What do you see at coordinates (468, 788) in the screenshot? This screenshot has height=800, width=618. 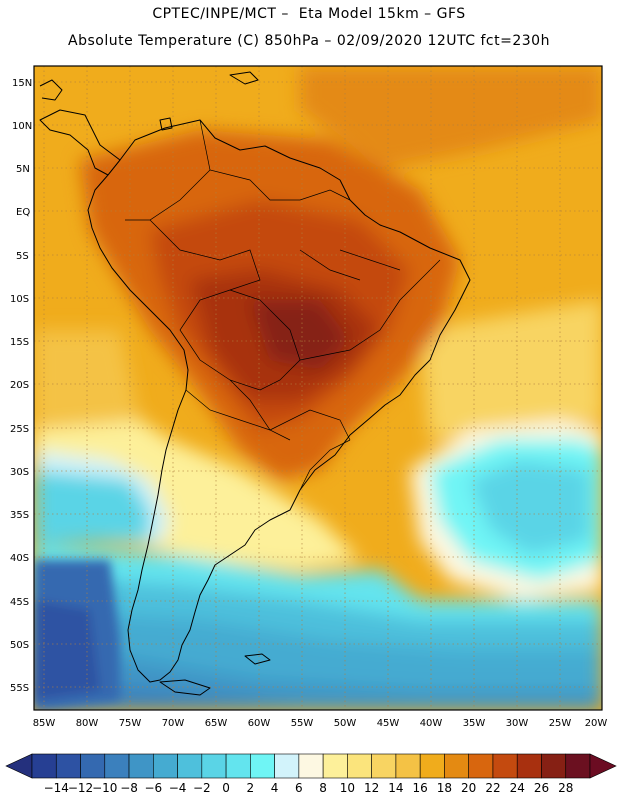 I see `colorbar-label: 20` at bounding box center [468, 788].